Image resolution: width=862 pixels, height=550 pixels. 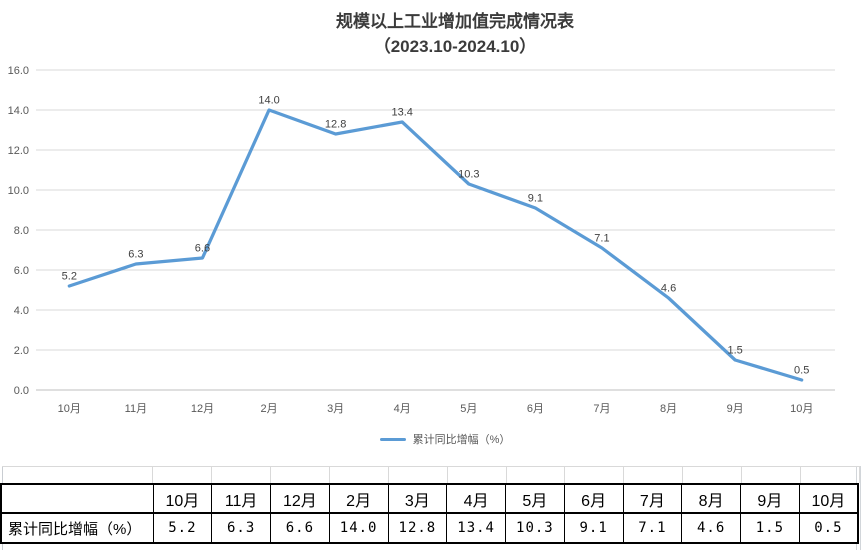 I want to click on table-header-cell: 2月, so click(x=358, y=498).